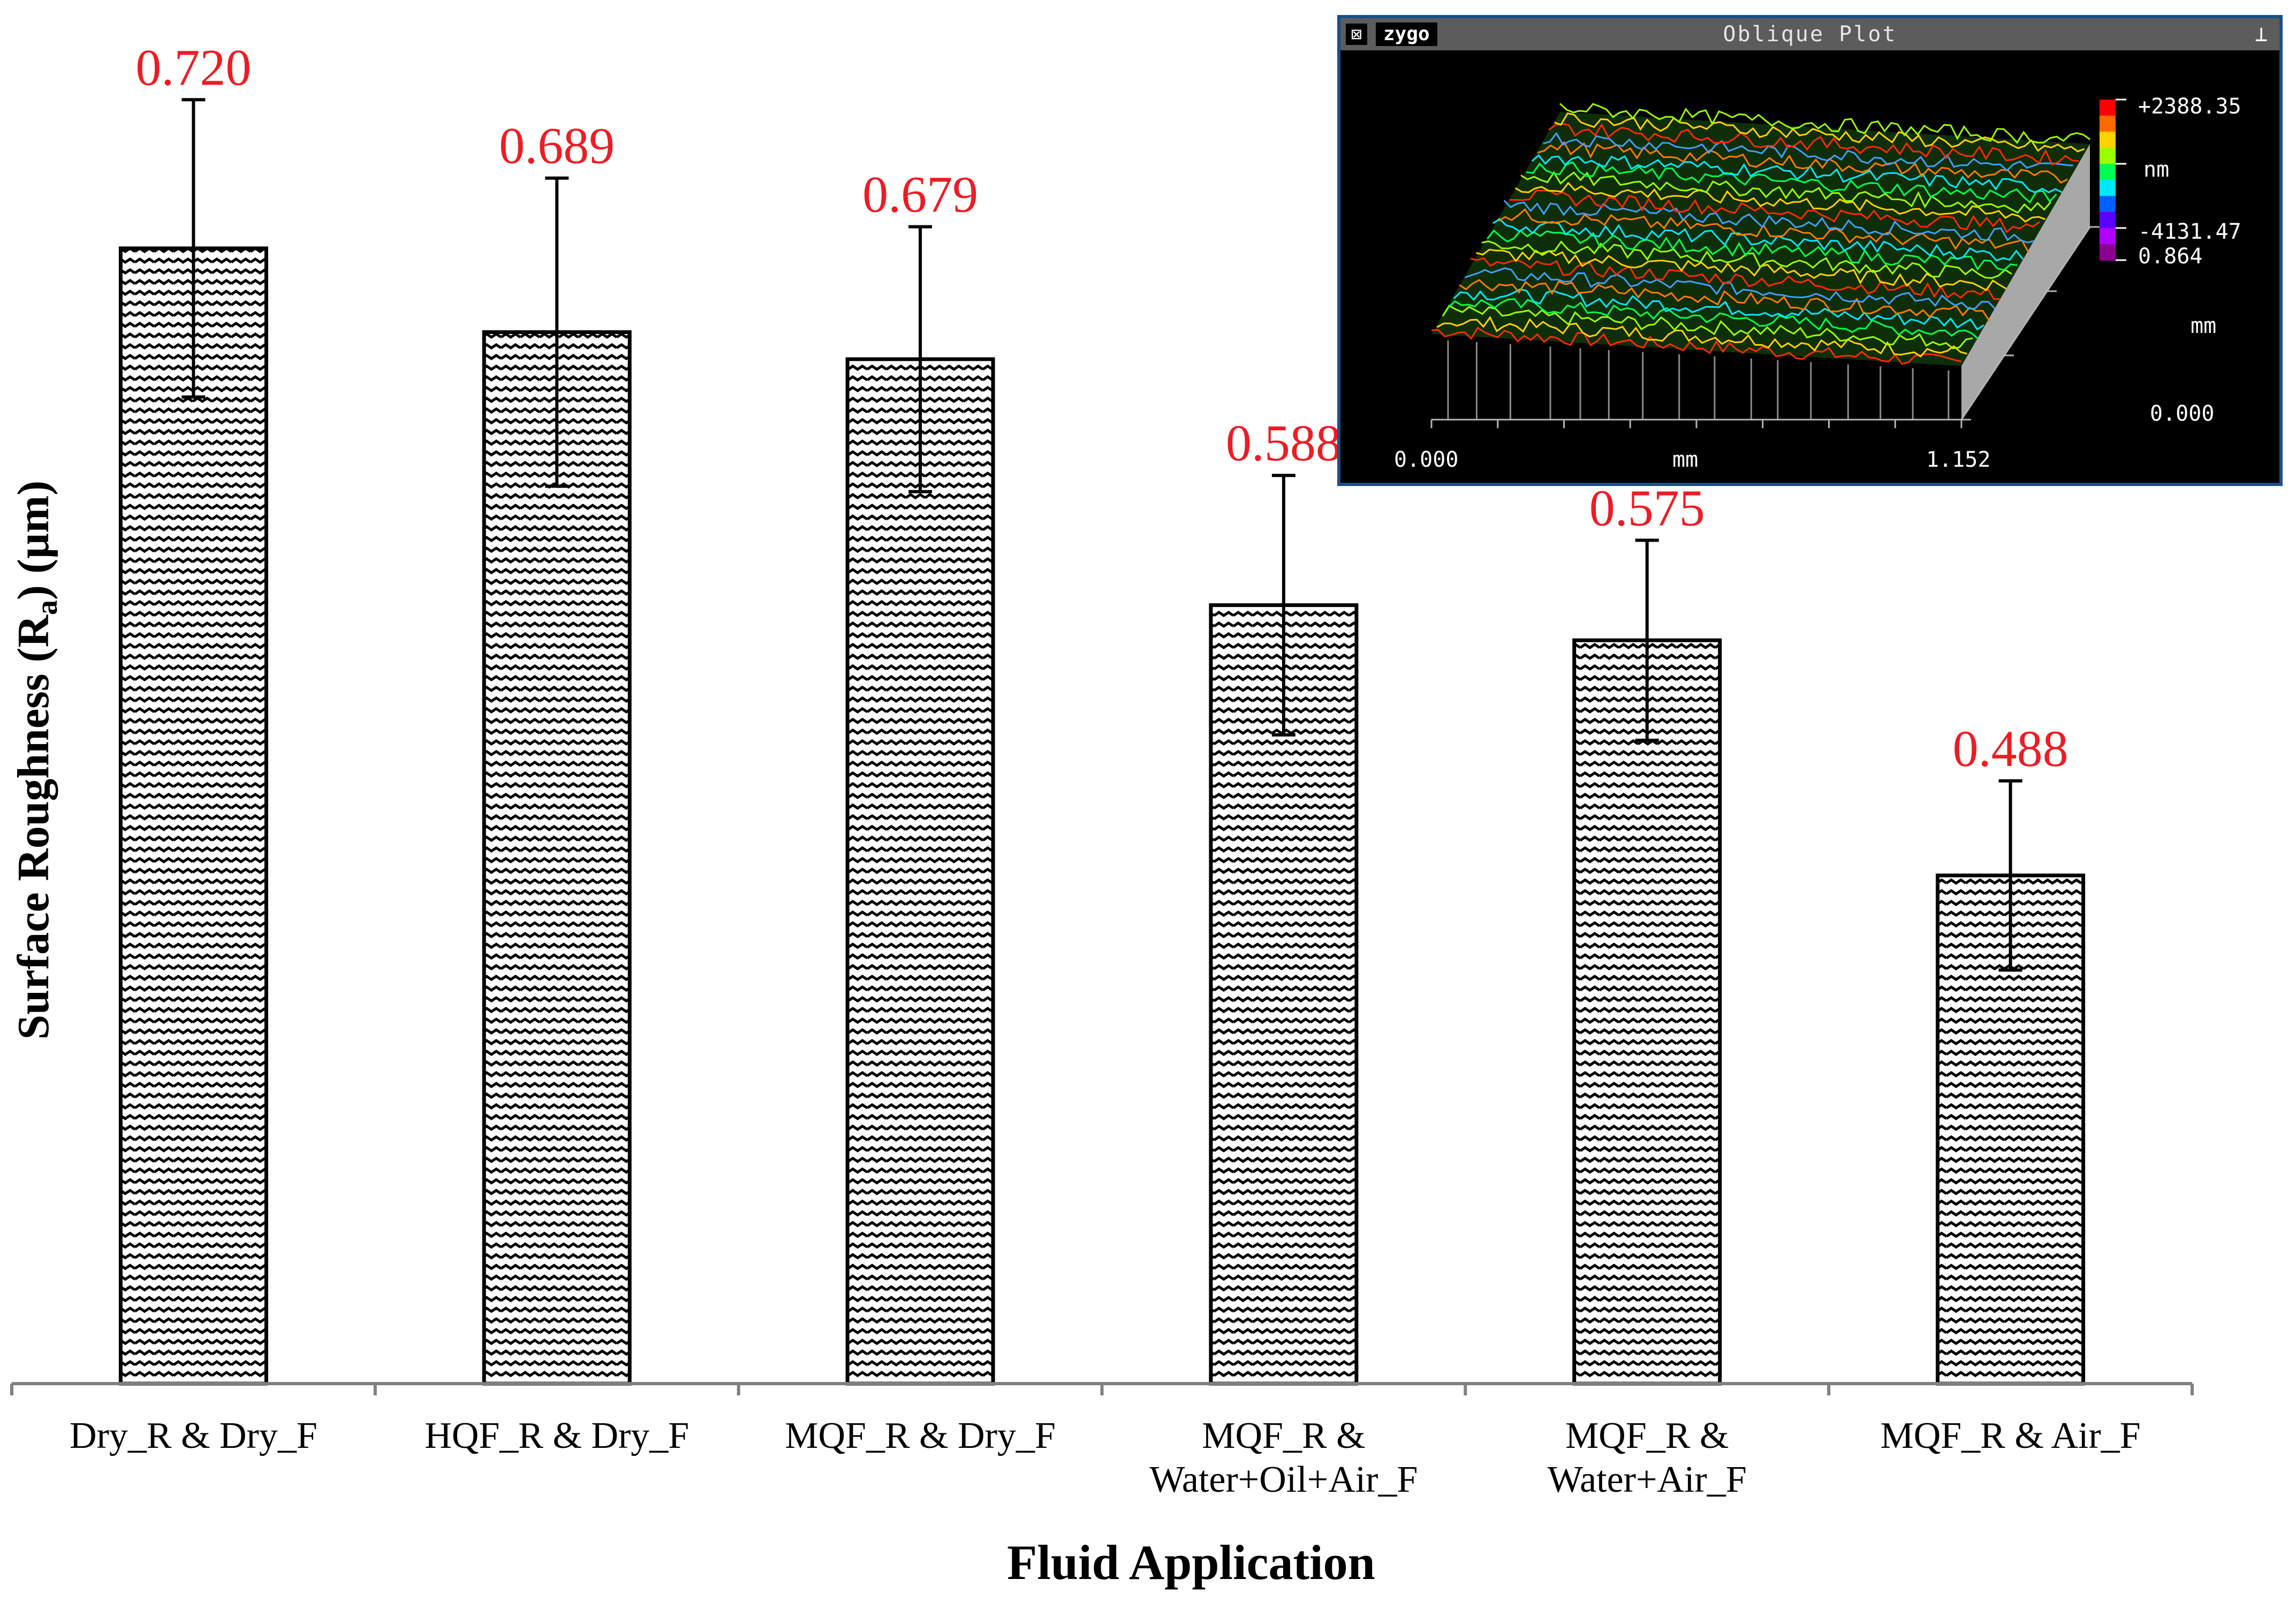 The height and width of the screenshot is (1602, 2296). Describe the element at coordinates (2182, 413) in the screenshot. I see `y-axis-min-label: 0.000` at that location.